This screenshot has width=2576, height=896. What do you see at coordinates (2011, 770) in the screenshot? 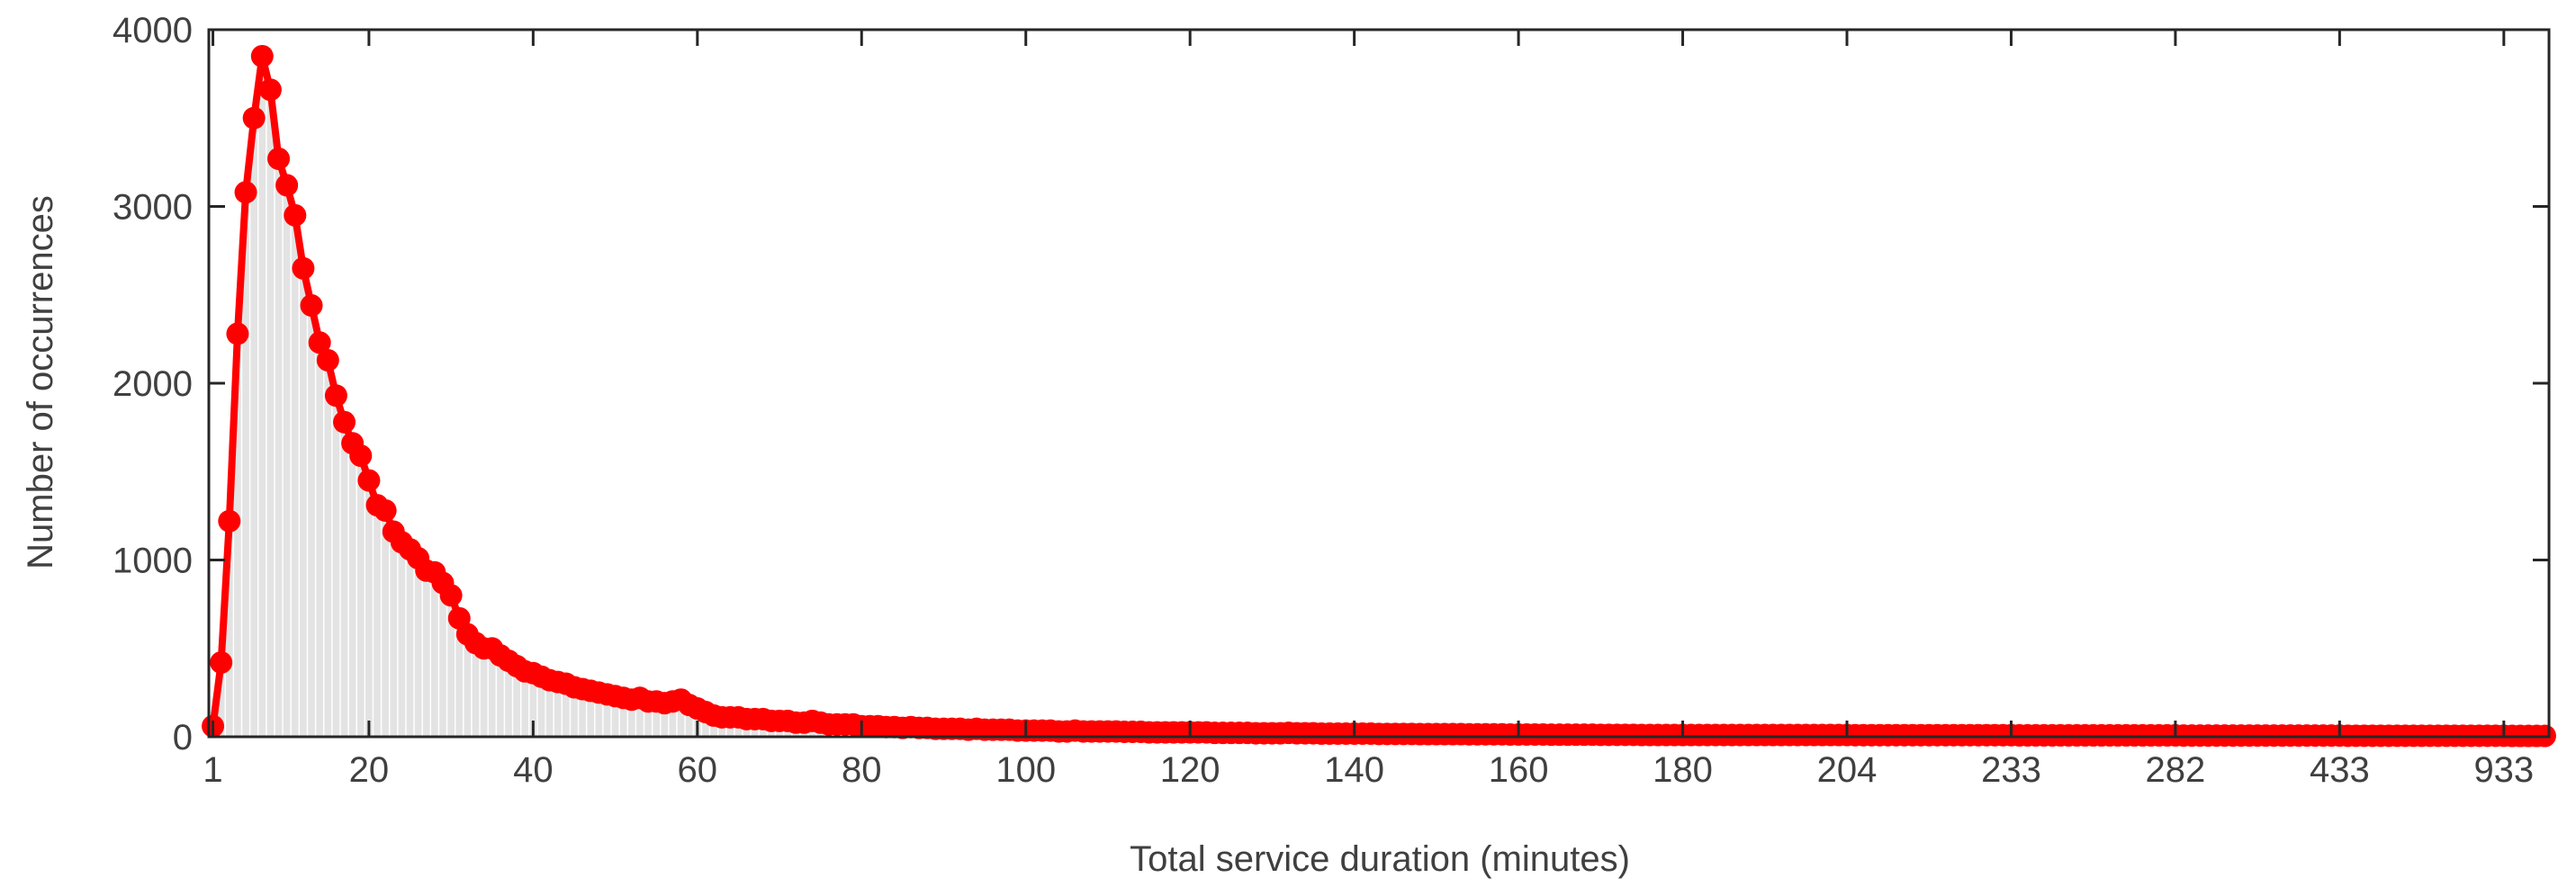
I see `x-tick-label: 233` at bounding box center [2011, 770].